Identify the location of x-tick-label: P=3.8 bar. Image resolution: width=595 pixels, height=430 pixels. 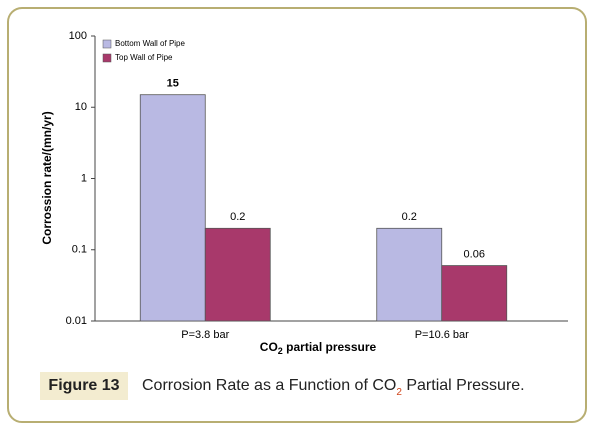
(205, 335).